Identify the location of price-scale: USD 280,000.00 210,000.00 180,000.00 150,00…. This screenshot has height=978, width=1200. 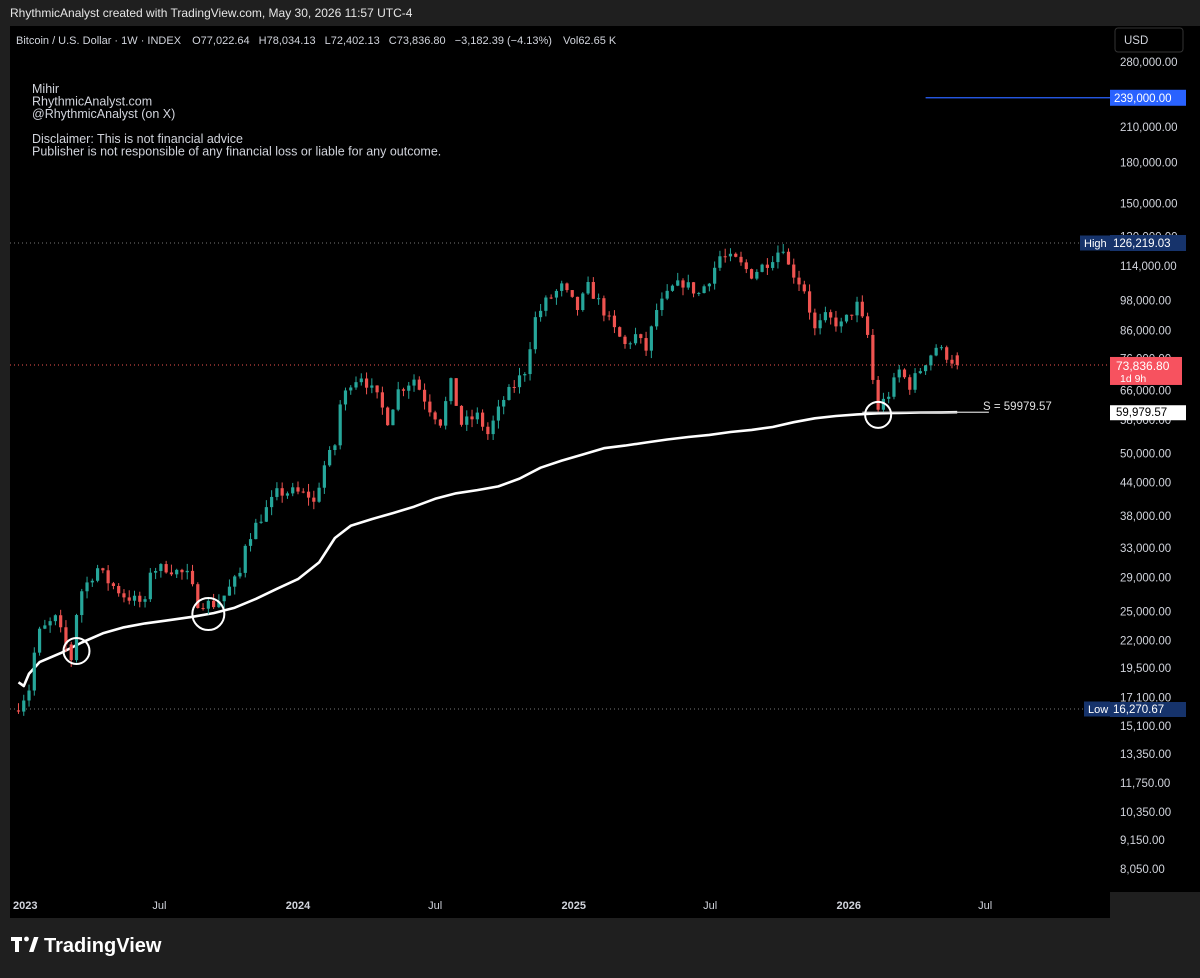
(1142, 459).